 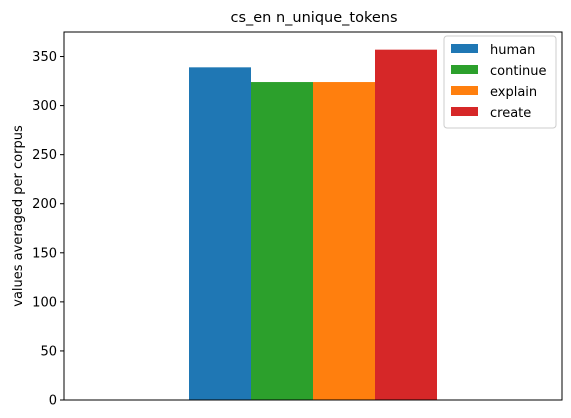 I want to click on bar-create, so click(x=406, y=224).